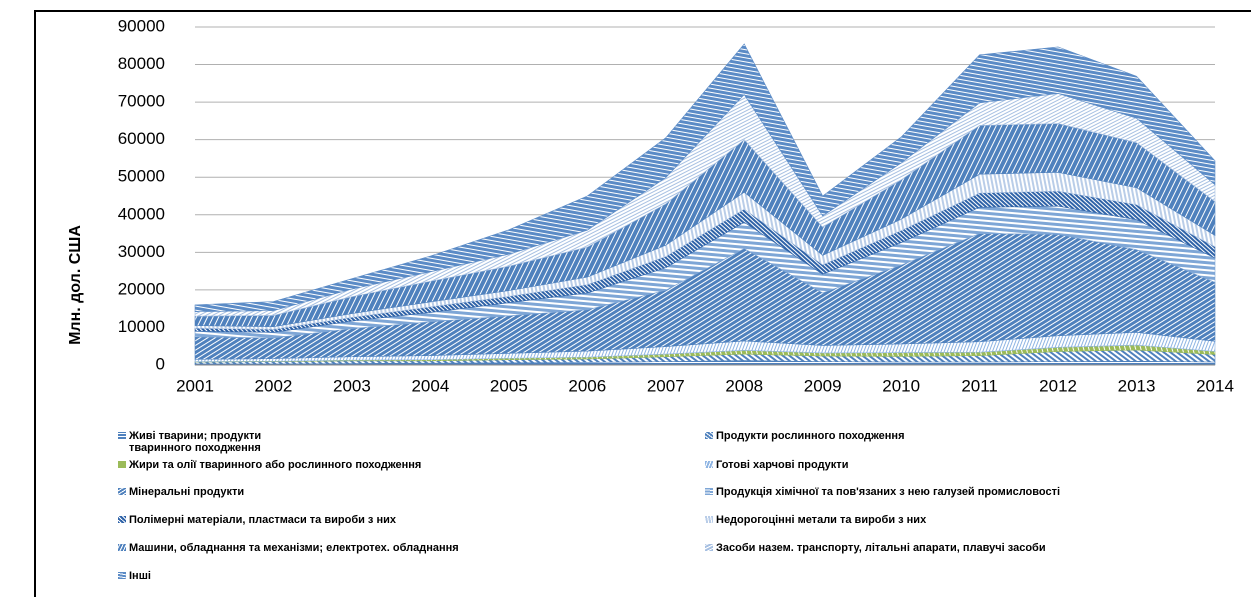  I want to click on legend-item: Інші, so click(134, 576).